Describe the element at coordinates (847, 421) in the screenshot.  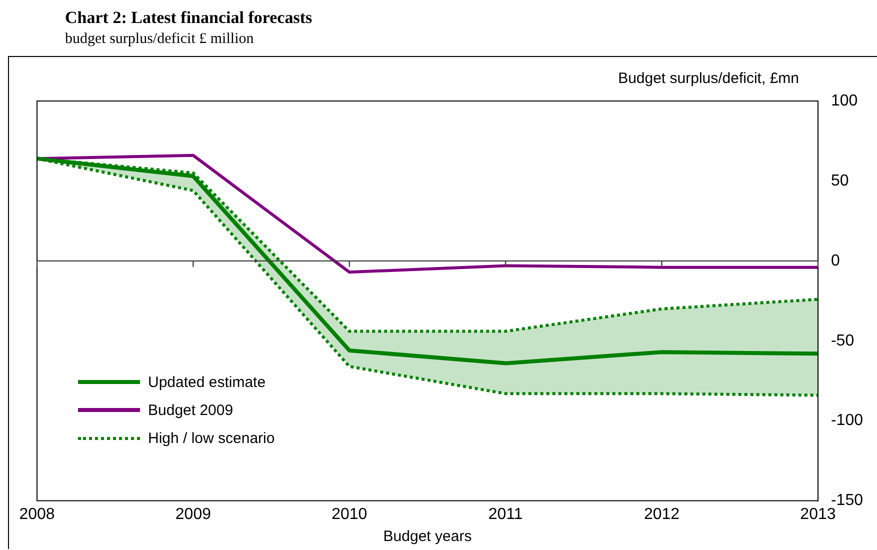
I see `y-tick-label: -100` at that location.